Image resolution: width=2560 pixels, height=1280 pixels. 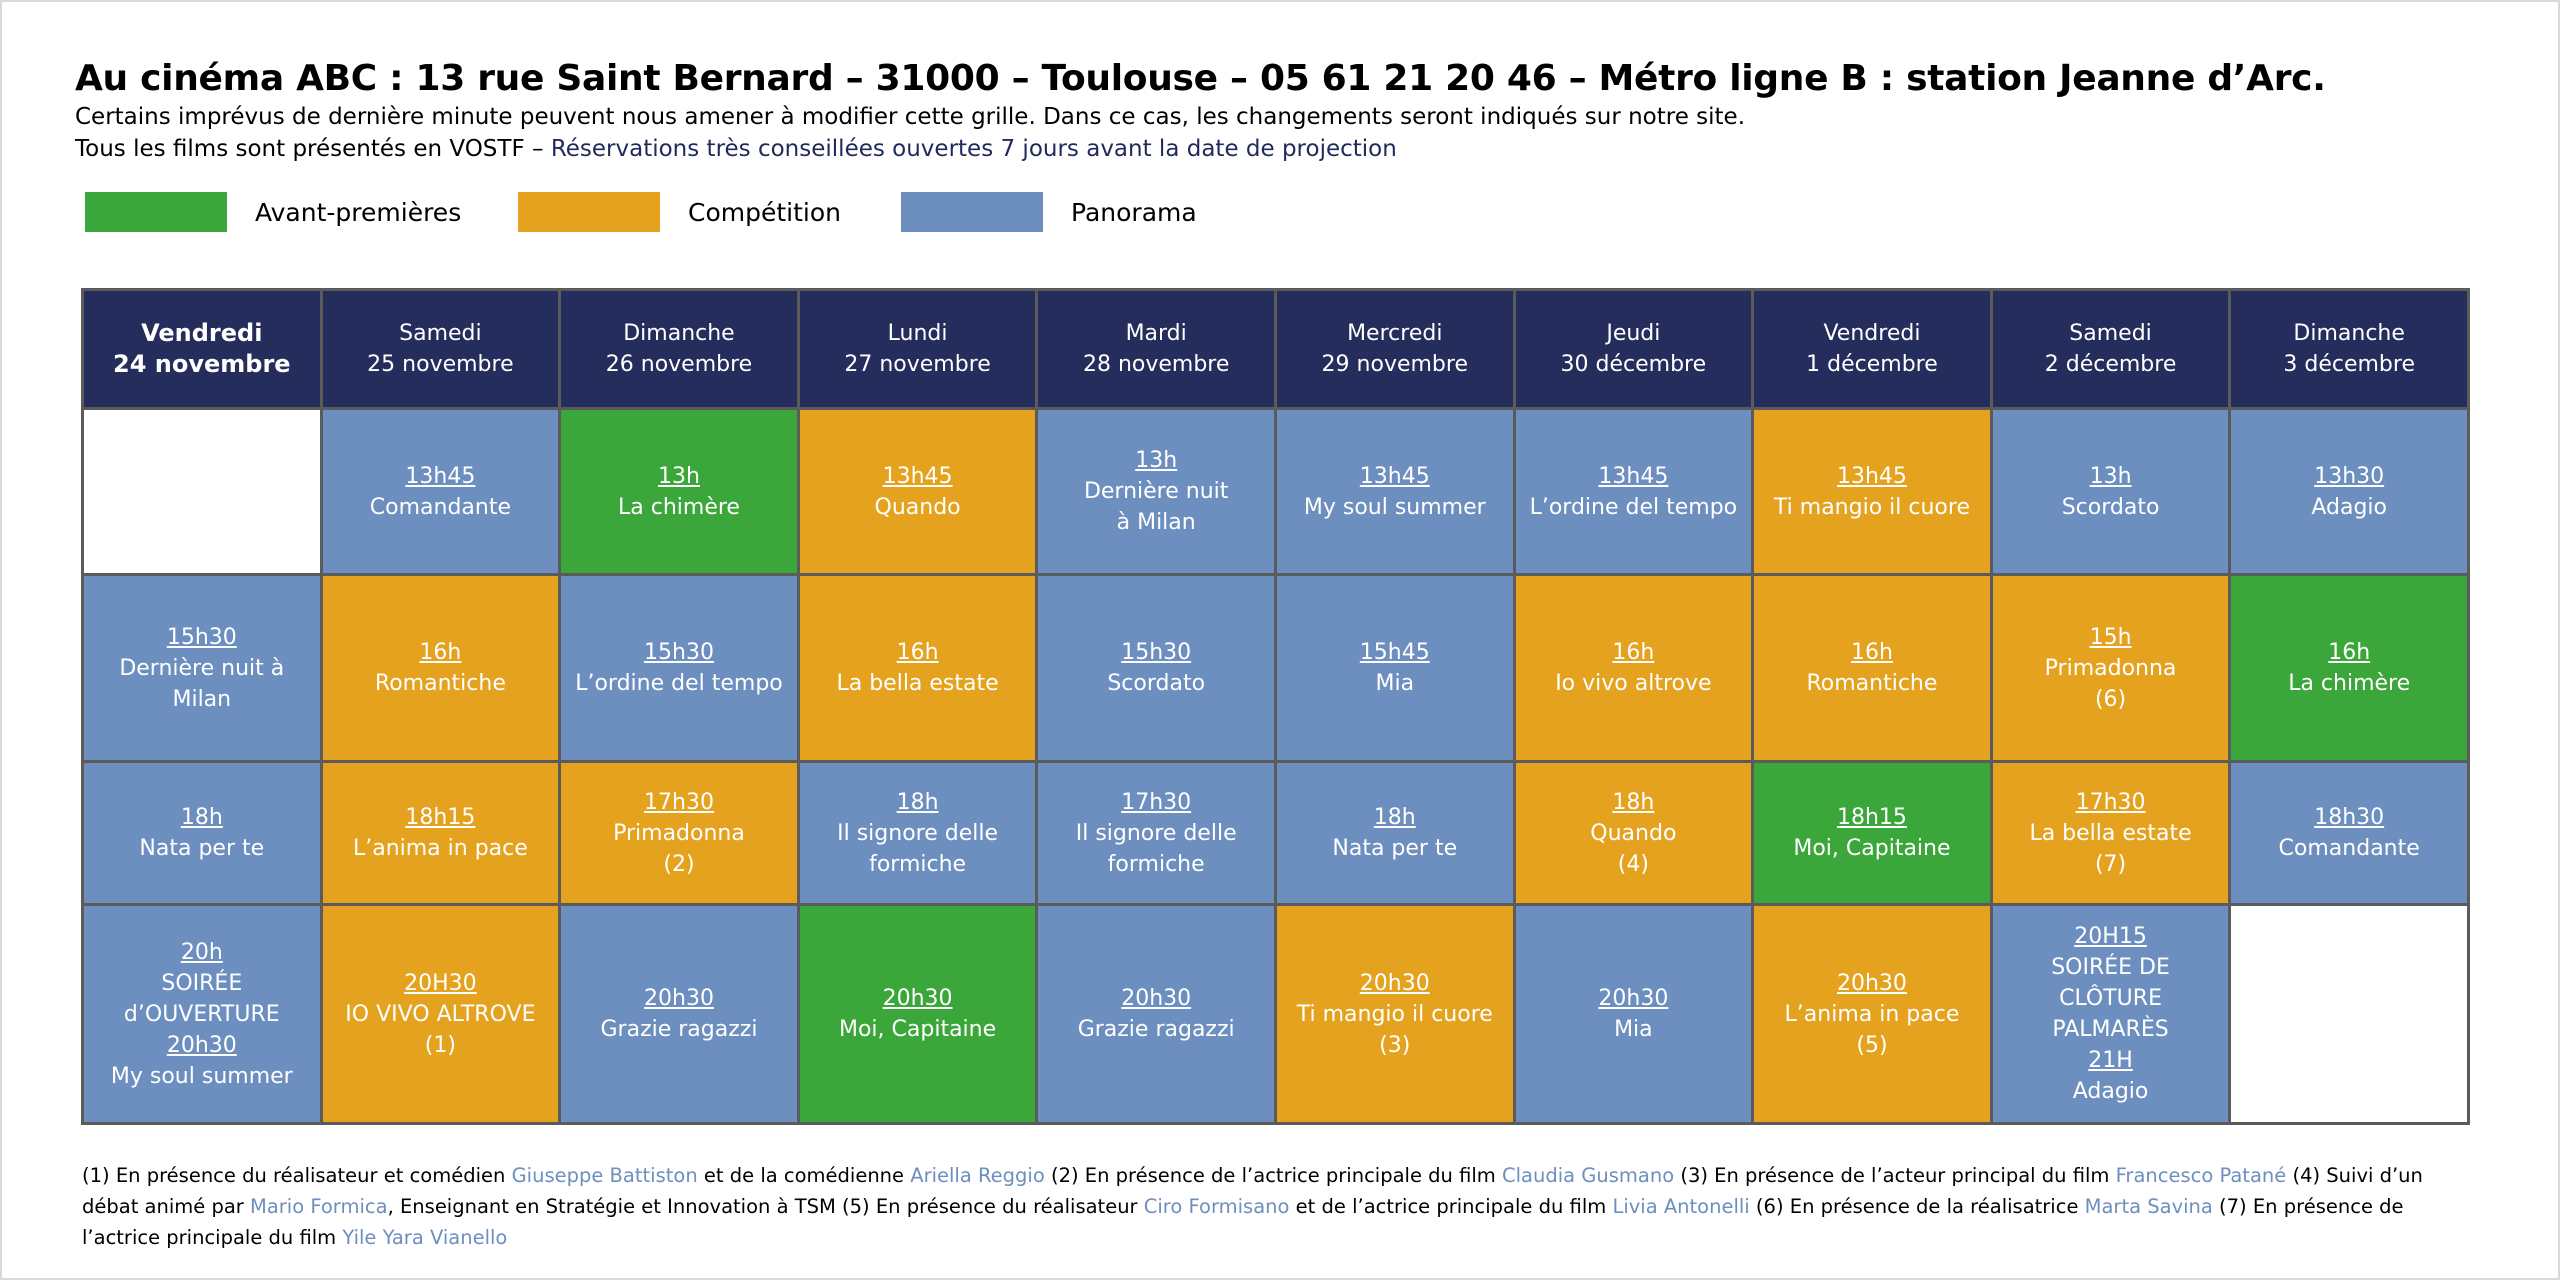 I want to click on day-date: 27 novembre, so click(x=917, y=364).